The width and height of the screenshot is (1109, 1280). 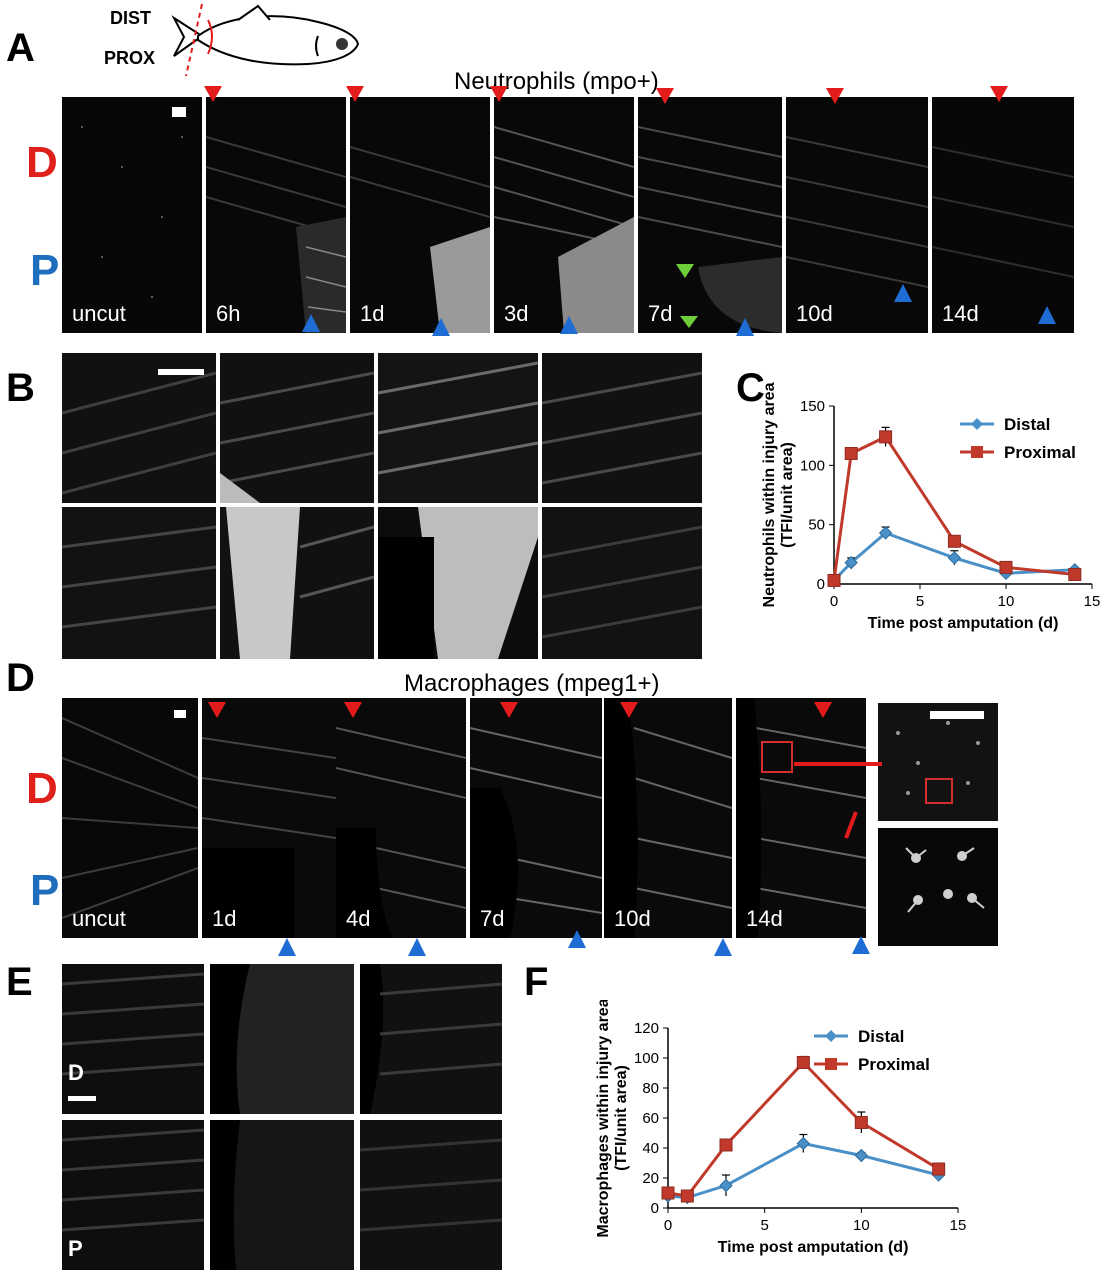 I want to click on panel-letter-a: A, so click(x=20, y=48).